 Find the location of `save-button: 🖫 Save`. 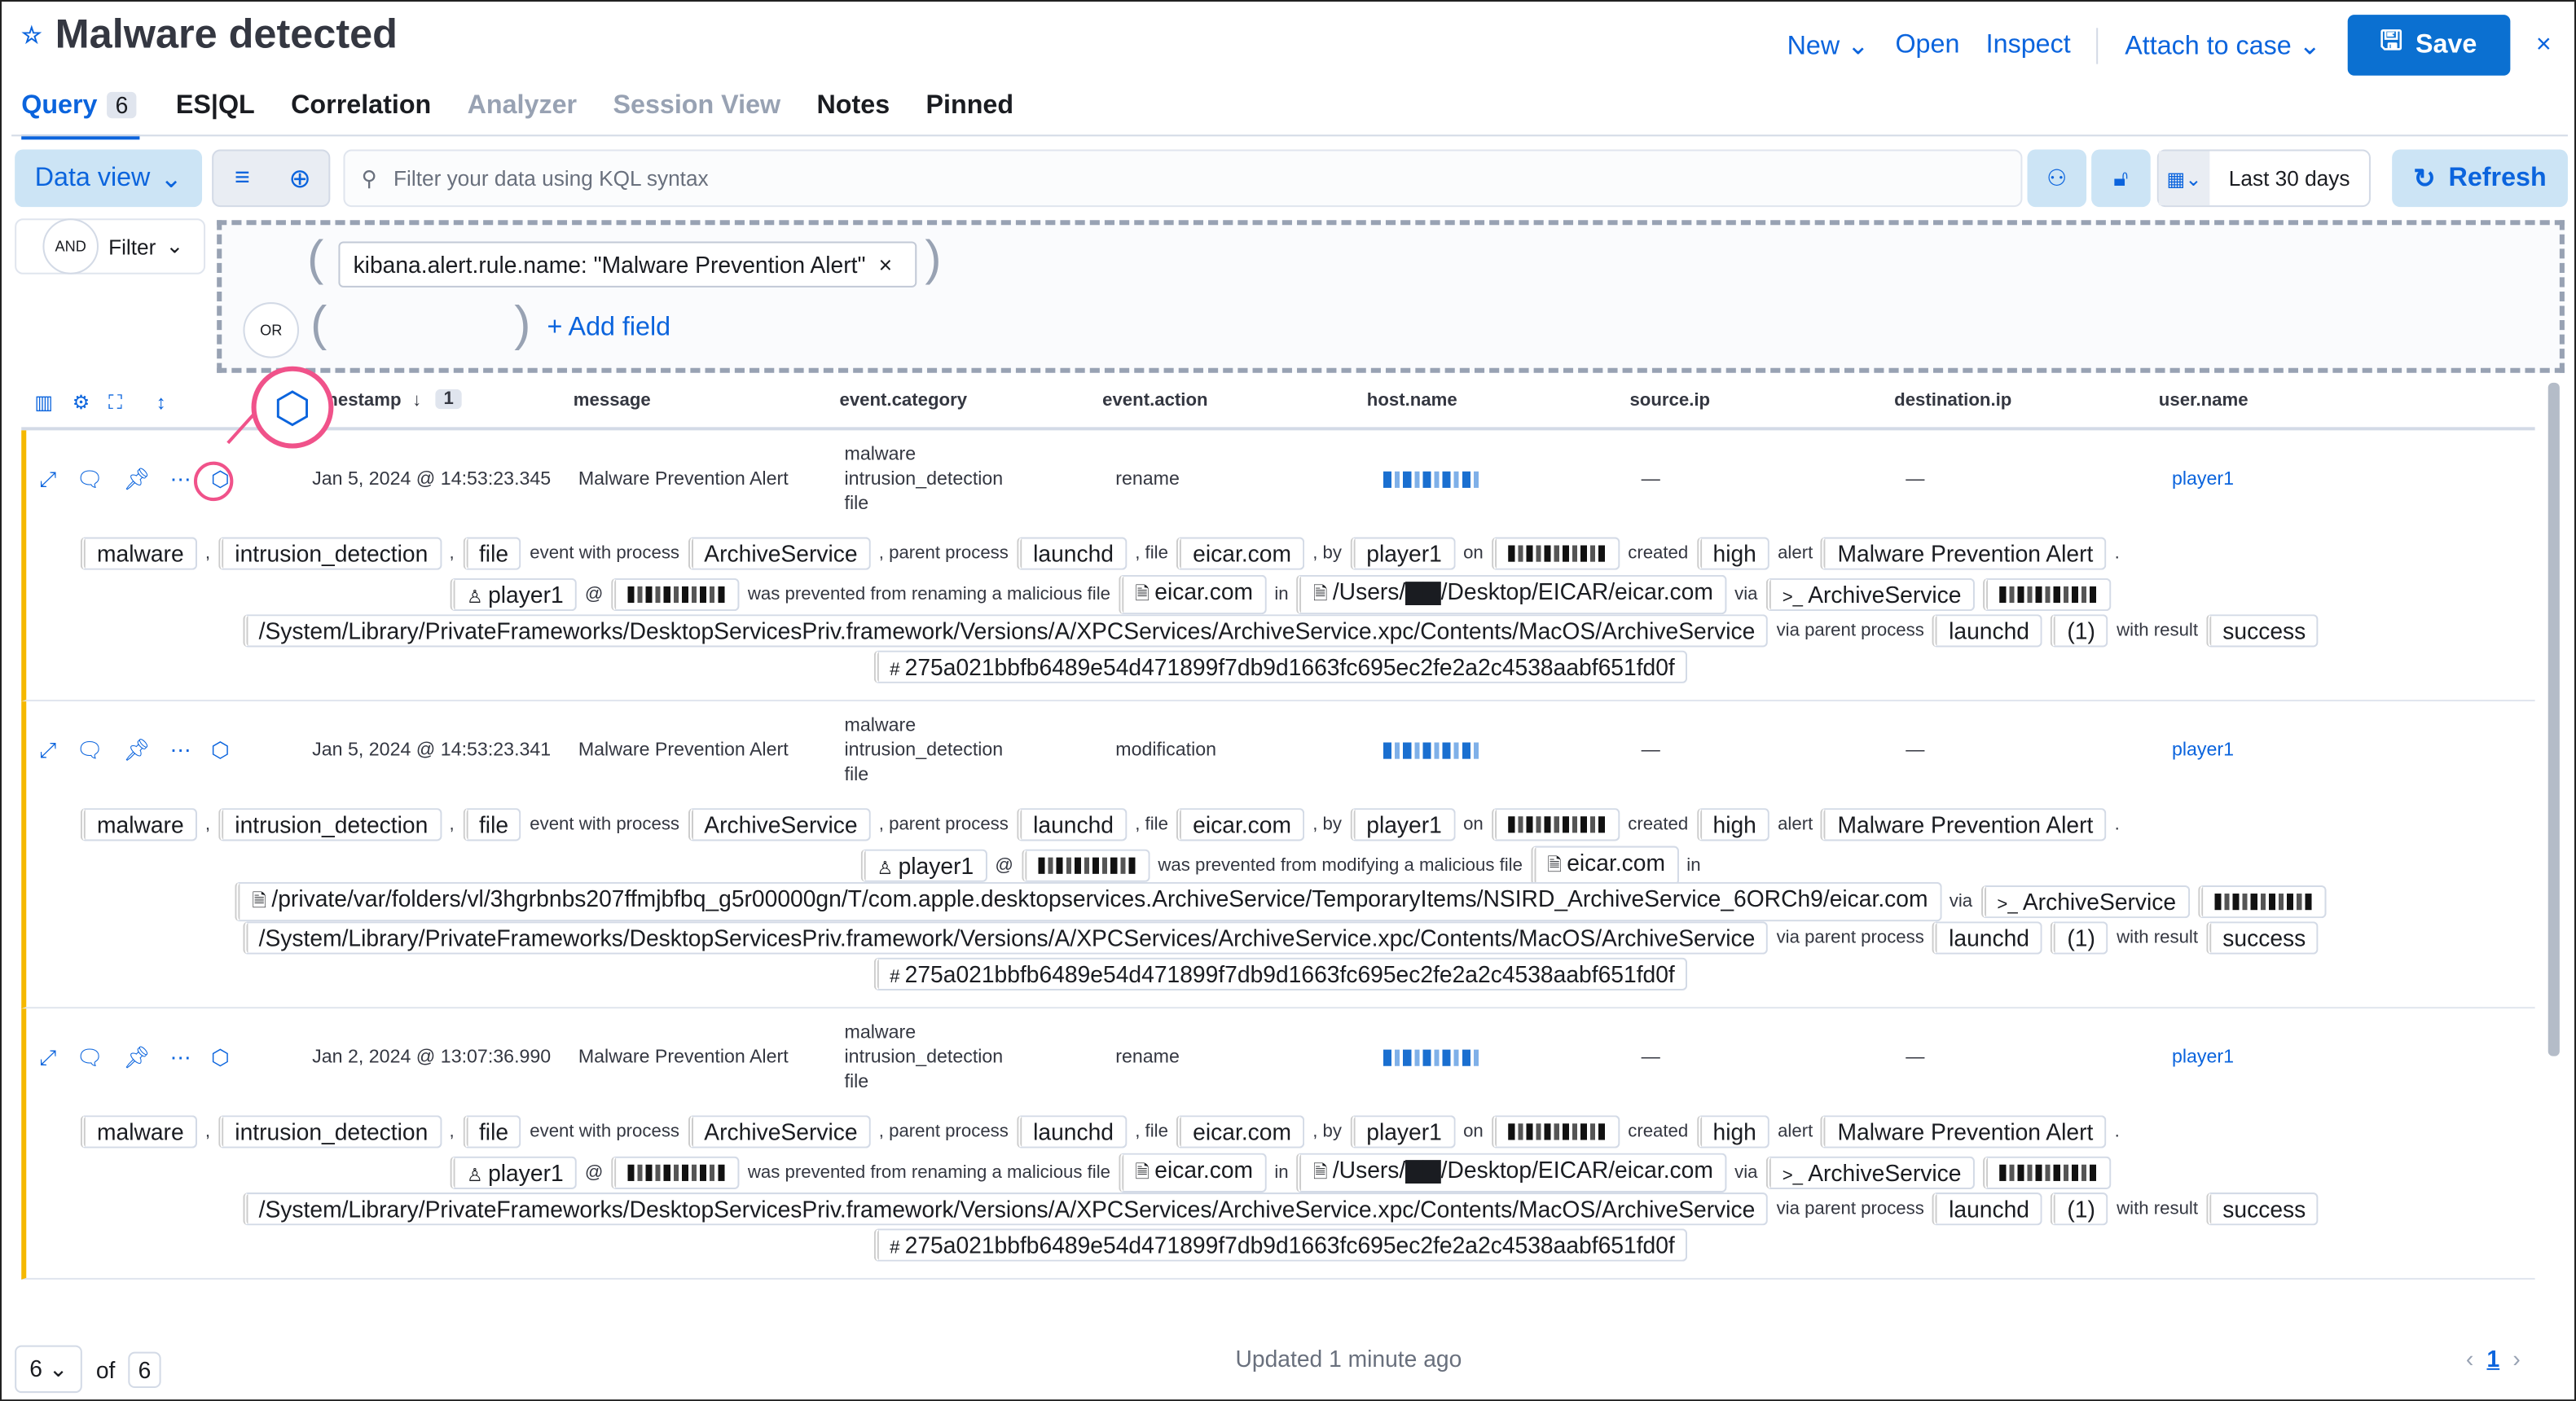

save-button: 🖫 Save is located at coordinates (2428, 45).